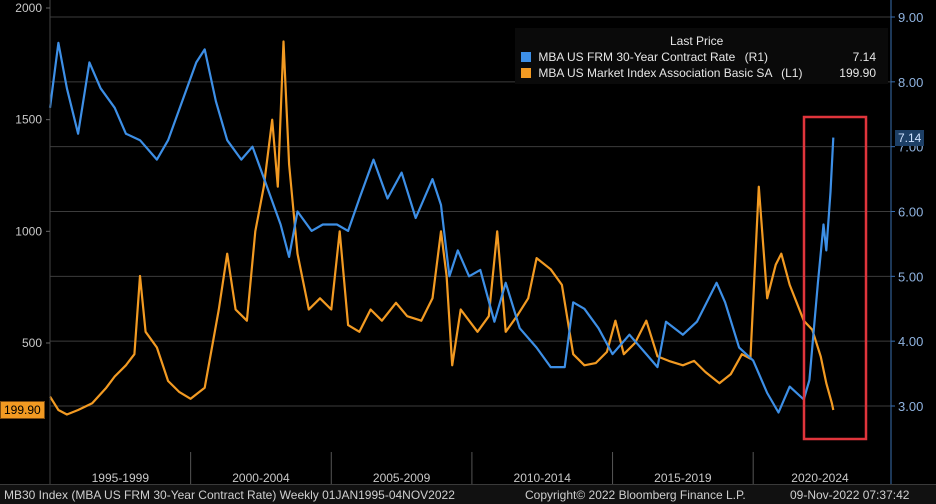 The height and width of the screenshot is (504, 936). What do you see at coordinates (910, 17) in the screenshot?
I see `right-tick-label-0: 9.00` at bounding box center [910, 17].